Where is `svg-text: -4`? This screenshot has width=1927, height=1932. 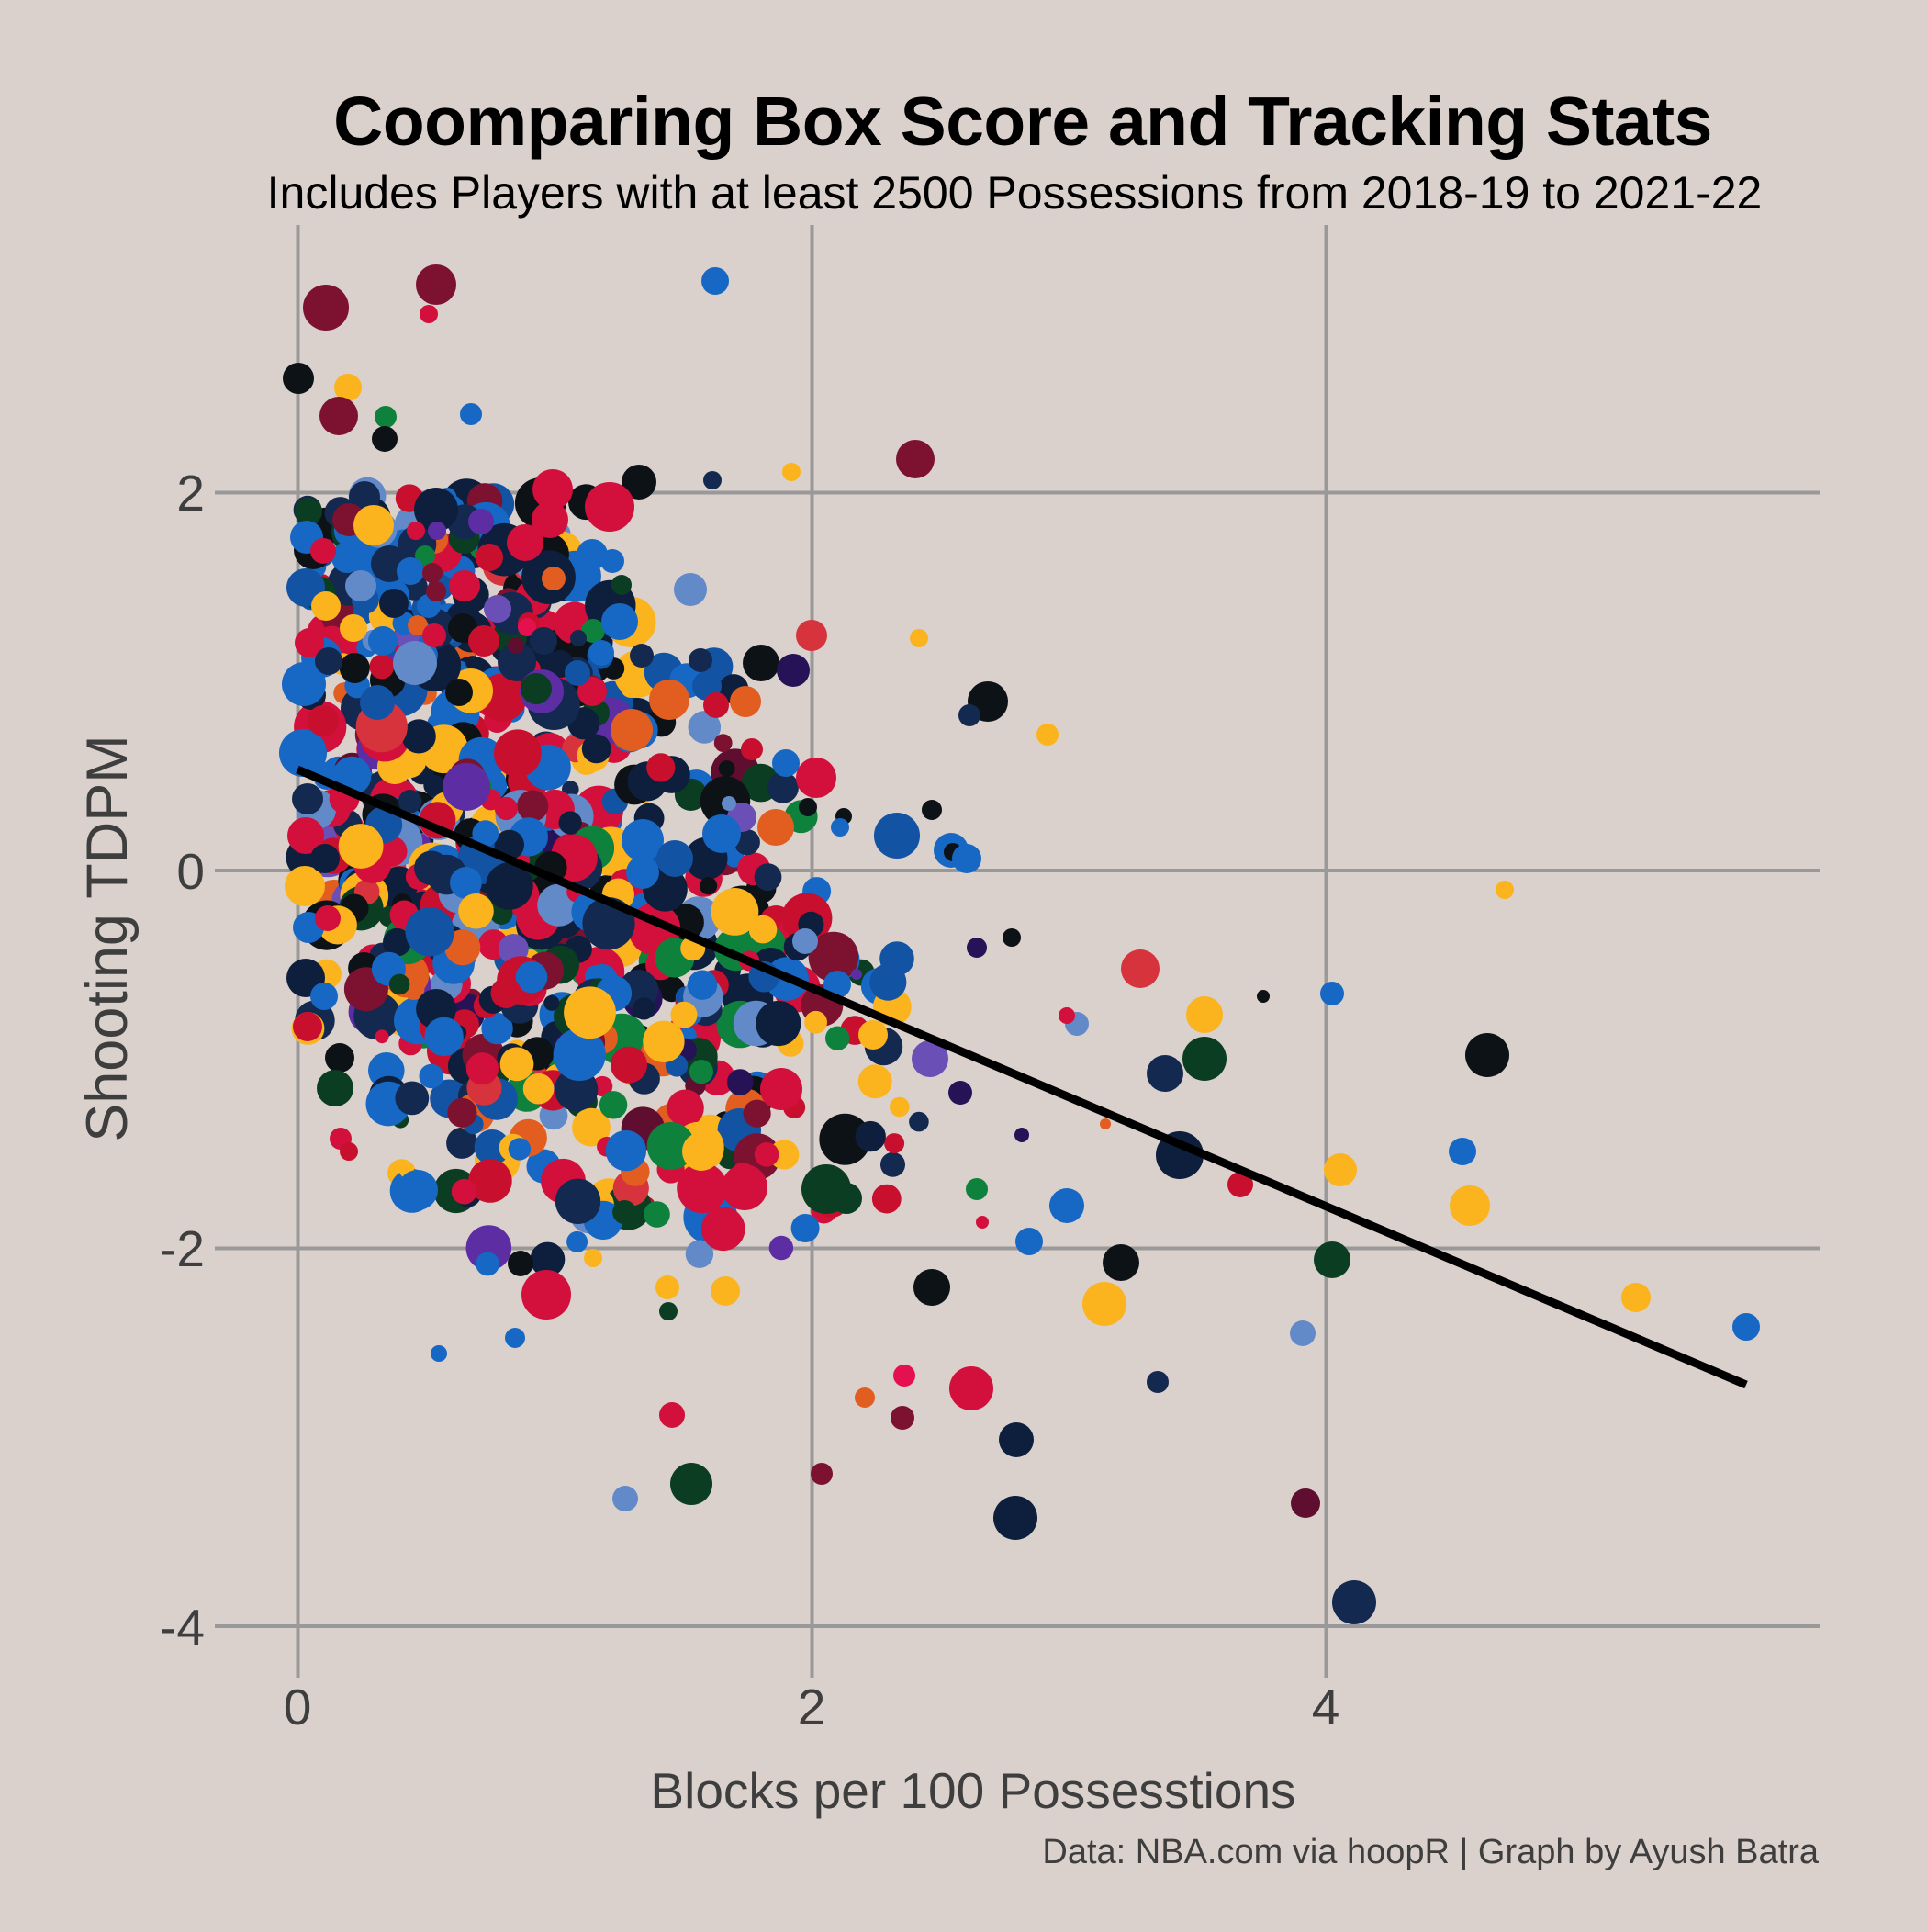
svg-text: -4 is located at coordinates (182, 1627).